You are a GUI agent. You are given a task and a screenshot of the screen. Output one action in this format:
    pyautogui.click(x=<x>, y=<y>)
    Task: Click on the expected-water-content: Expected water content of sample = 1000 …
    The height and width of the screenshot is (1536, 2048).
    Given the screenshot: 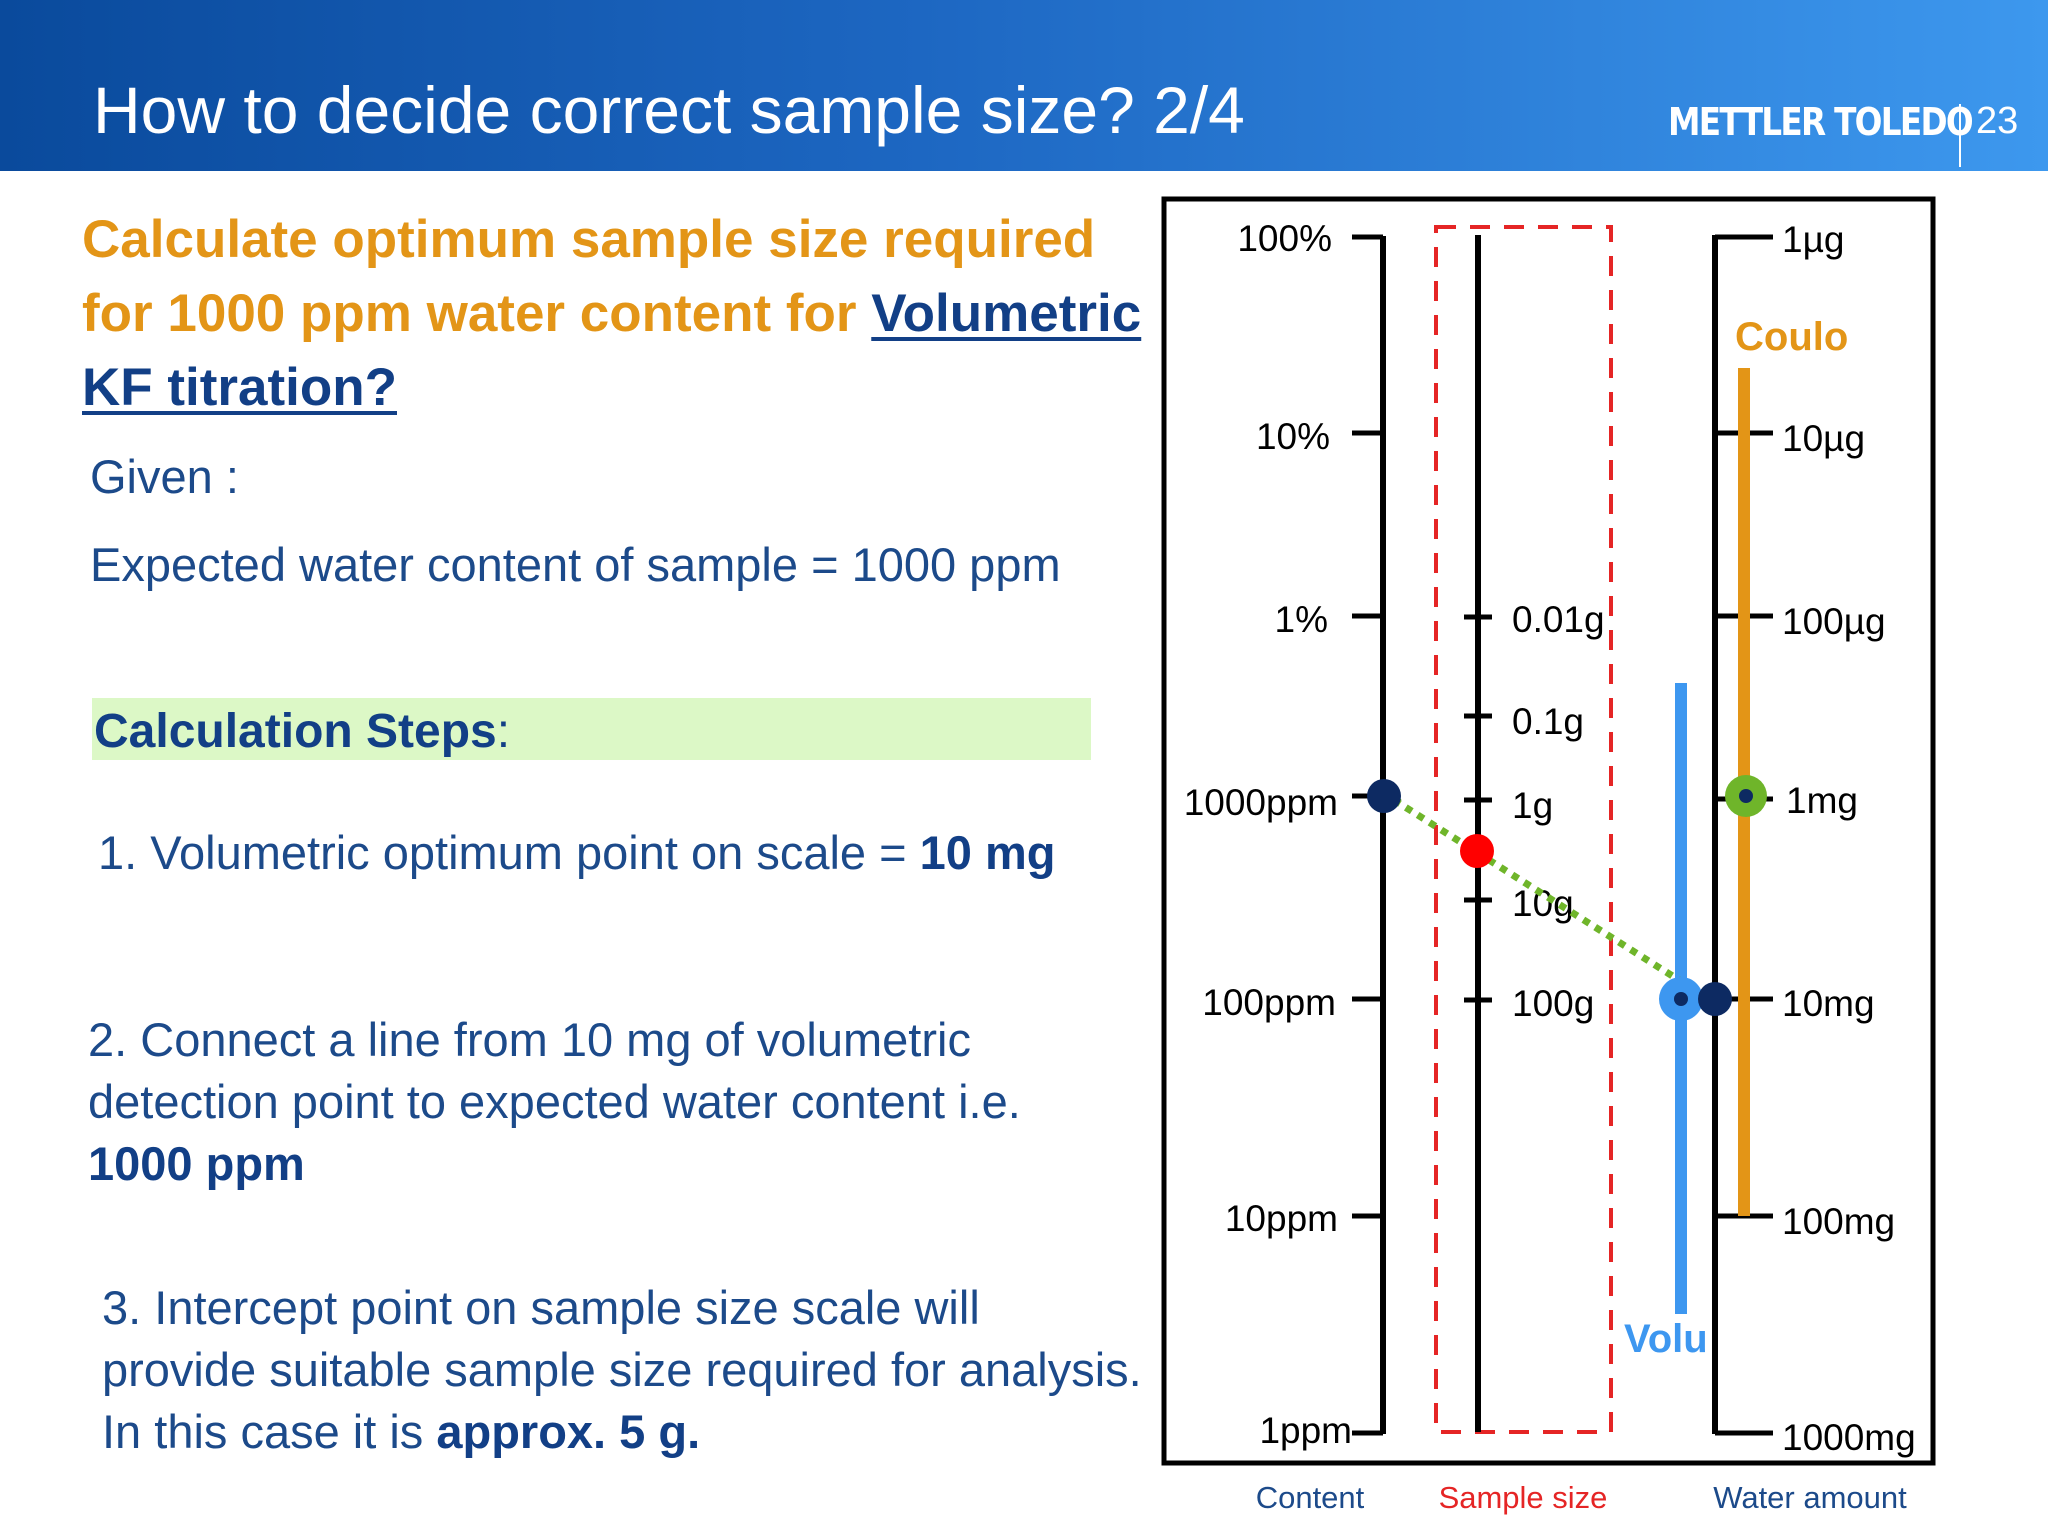 What is the action you would take?
    pyautogui.click(x=575, y=564)
    